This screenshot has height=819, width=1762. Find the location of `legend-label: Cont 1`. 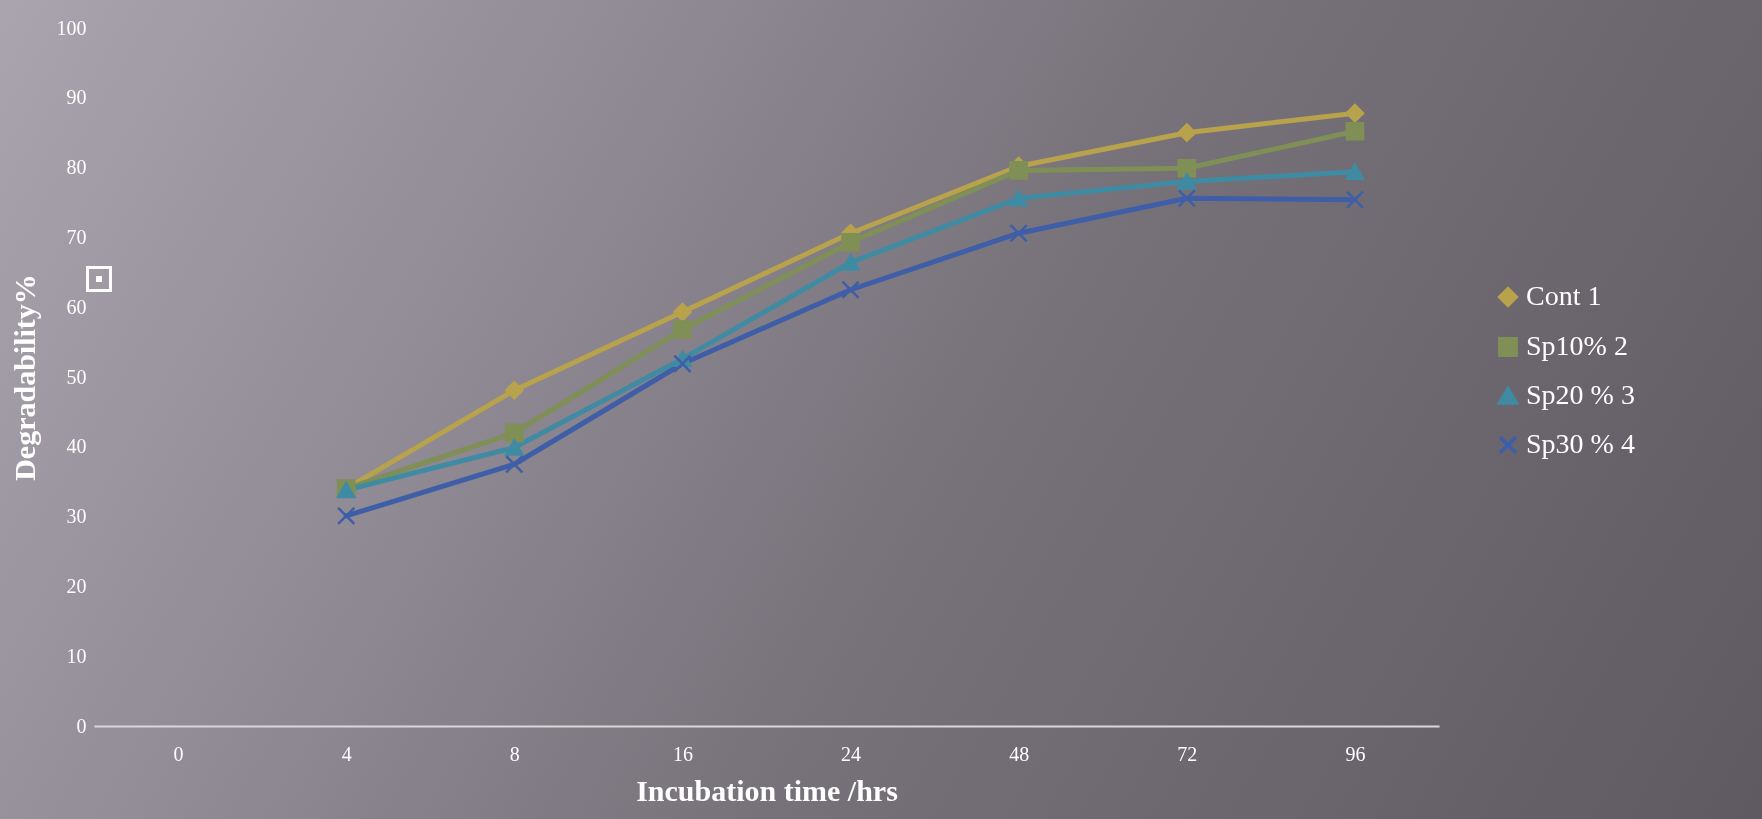

legend-label: Cont 1 is located at coordinates (1564, 295).